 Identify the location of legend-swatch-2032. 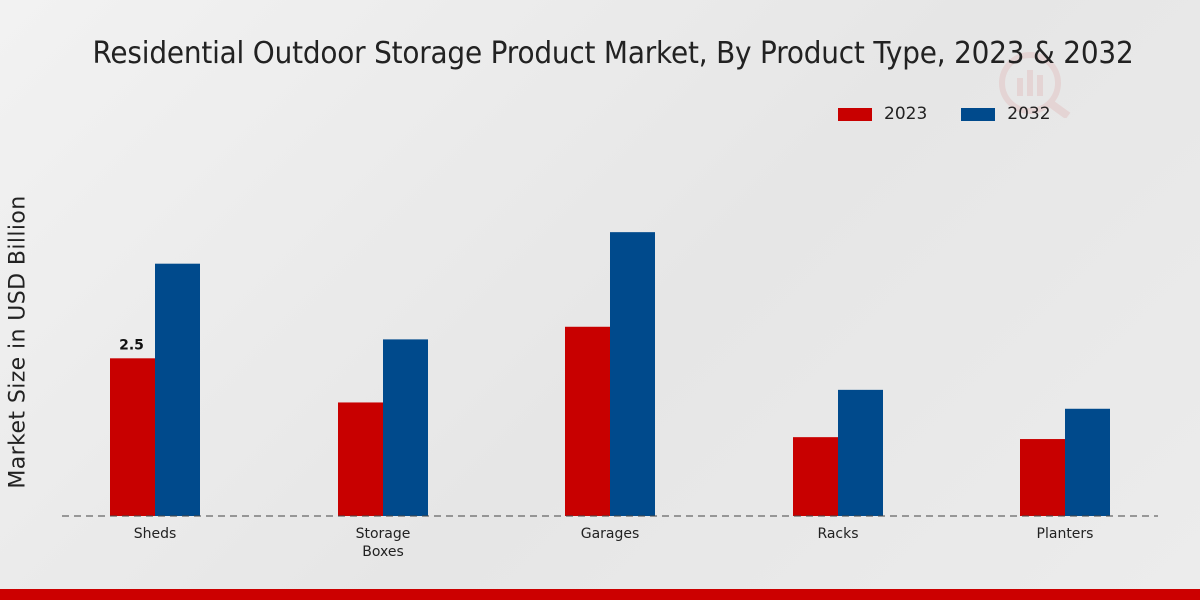
(978, 114).